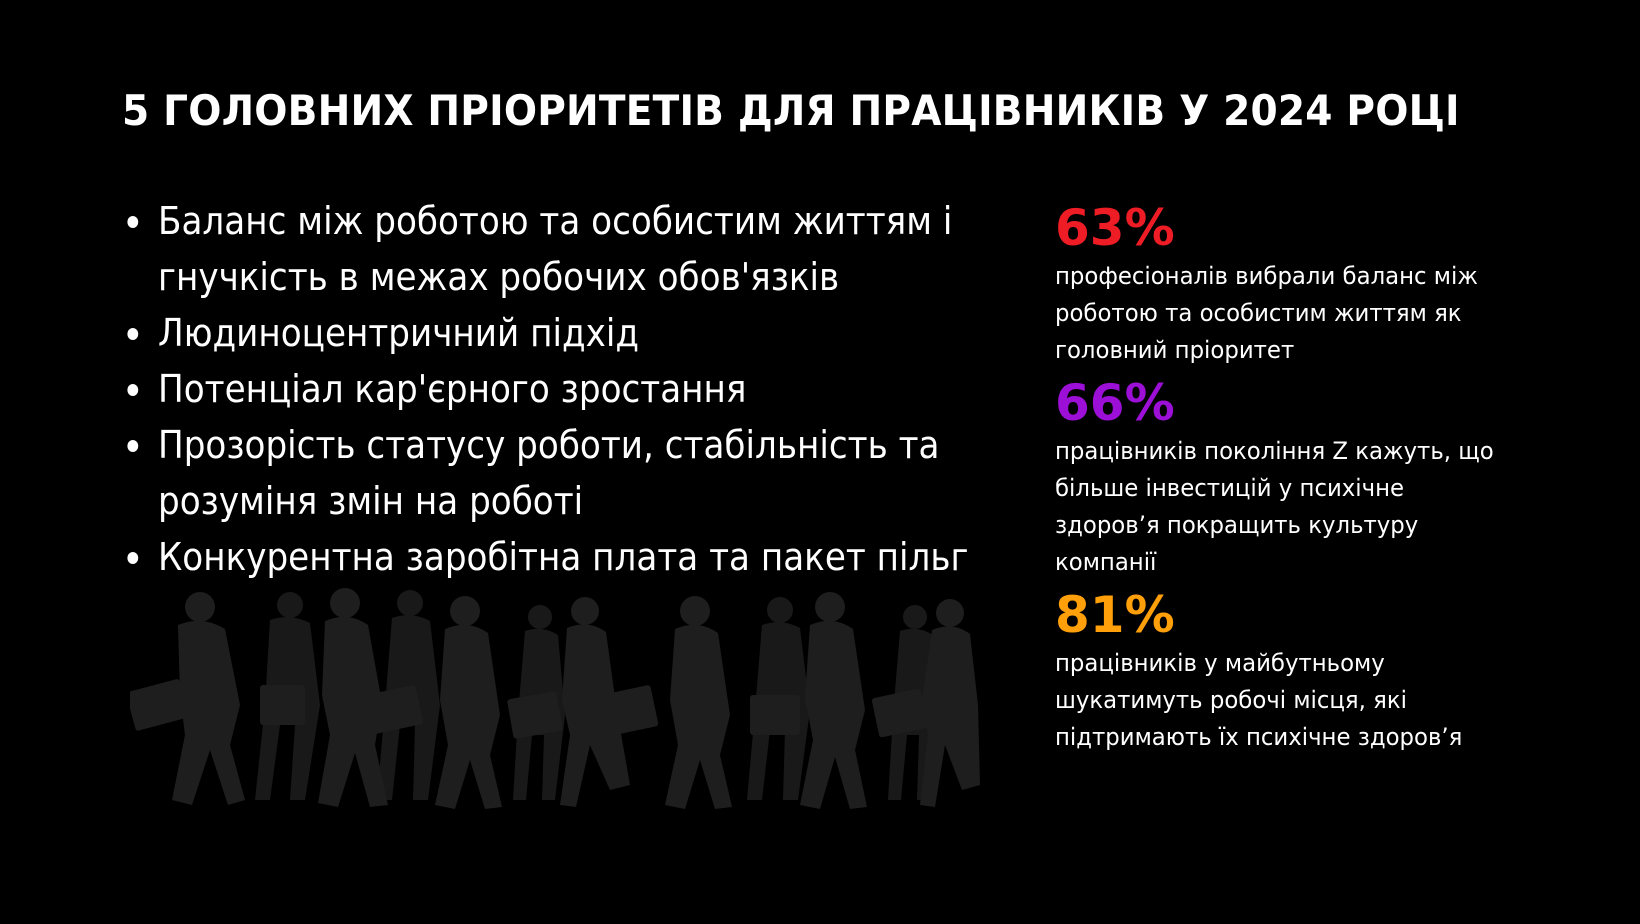 This screenshot has width=1640, height=924. I want to click on priority-item: Потенціал кар'єрного зростання, so click(590, 389).